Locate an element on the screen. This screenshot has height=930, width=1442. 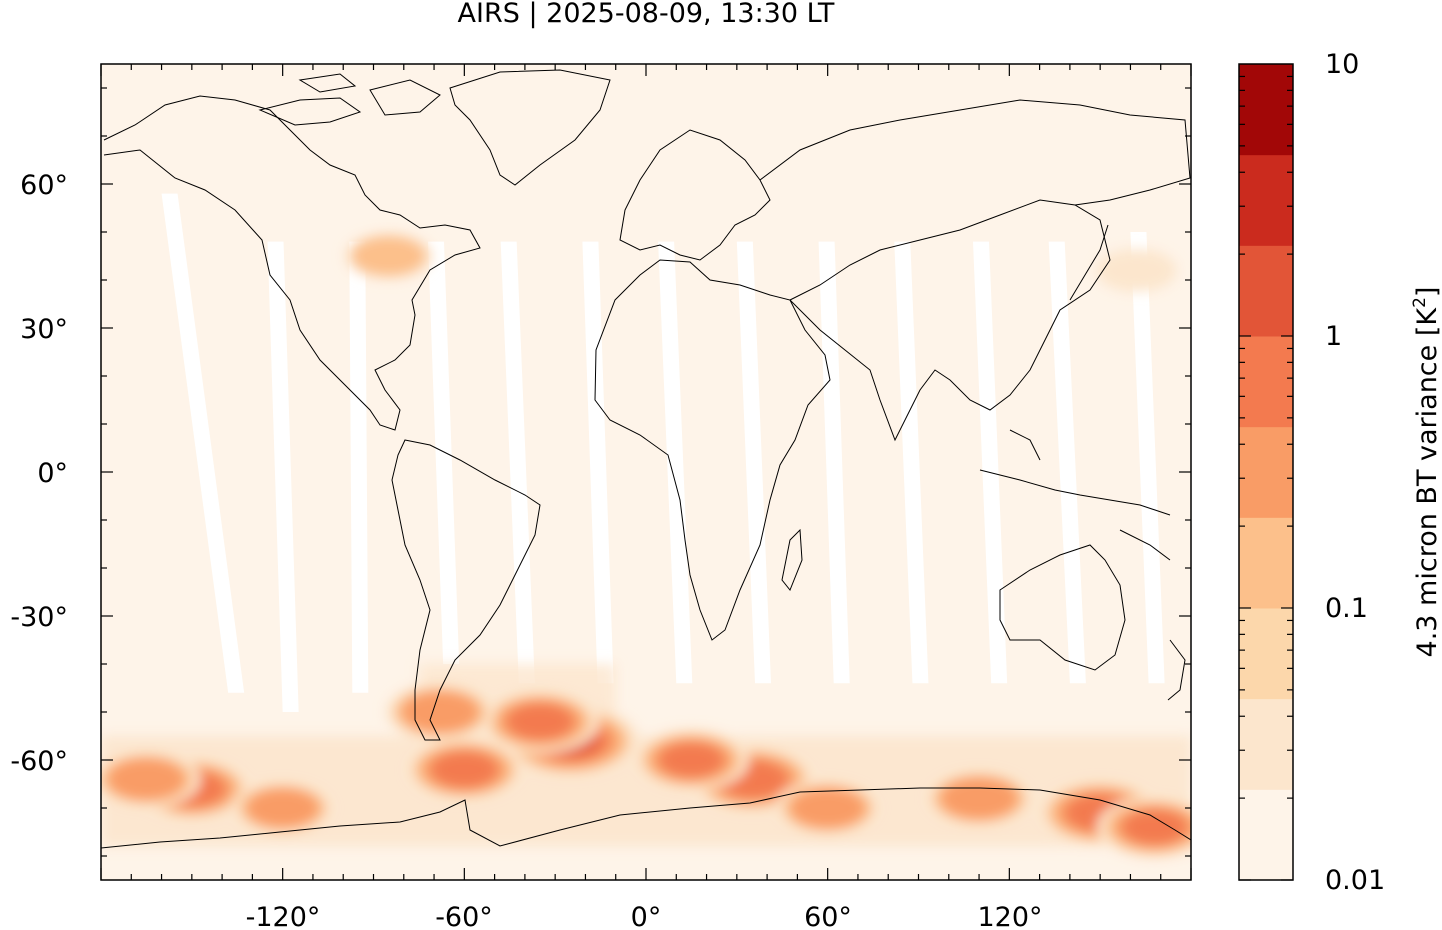
coastline-north-america is located at coordinates (292, 263).